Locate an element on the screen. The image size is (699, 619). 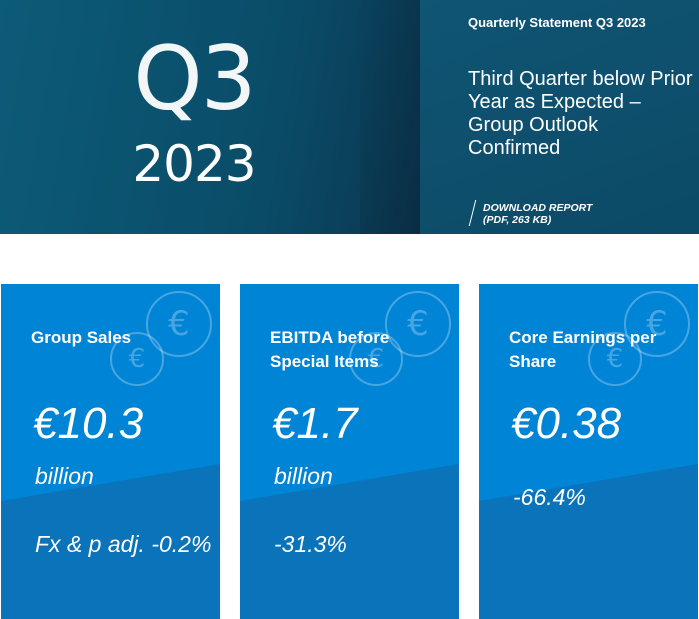
download-meta: (PDF, 263 KB) is located at coordinates (517, 220).